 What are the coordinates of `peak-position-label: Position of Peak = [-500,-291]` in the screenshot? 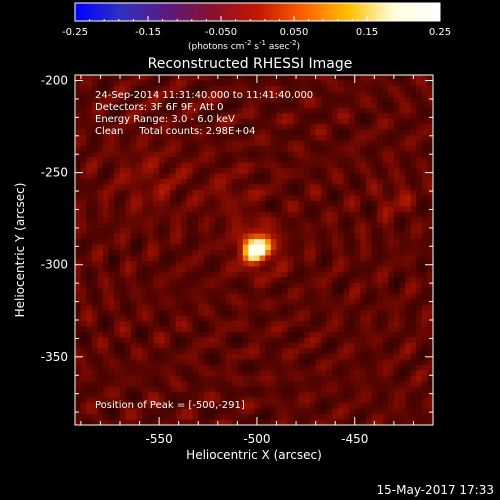 It's located at (170, 405).